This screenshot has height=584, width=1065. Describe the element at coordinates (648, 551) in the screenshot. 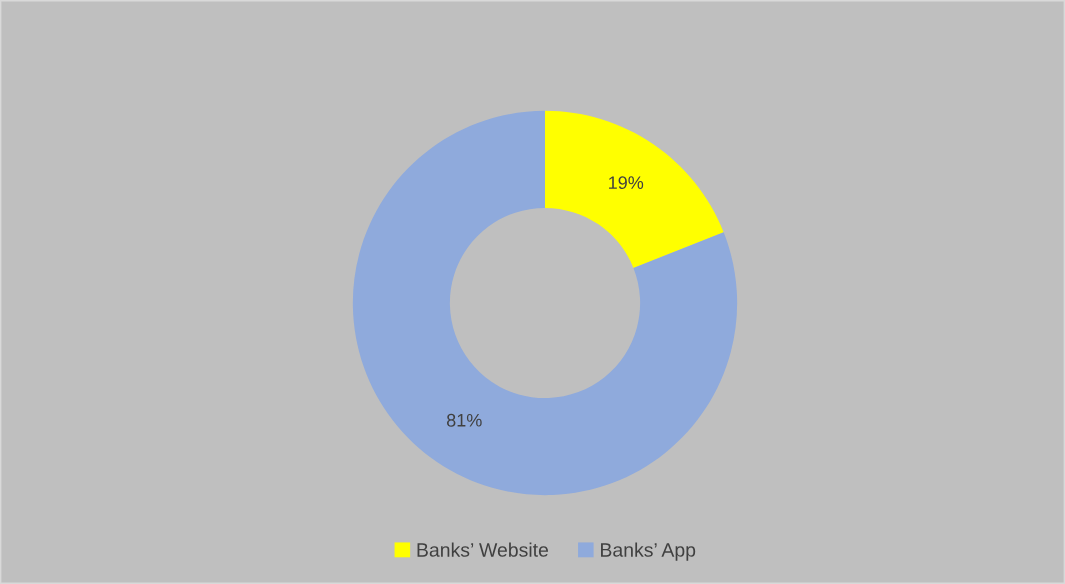

I see `legend-label: Banks’ App` at that location.